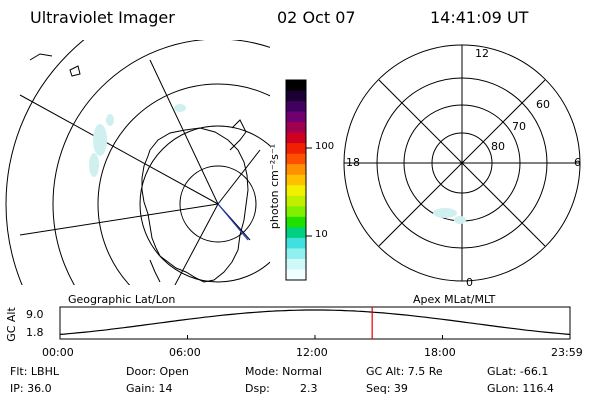 The height and width of the screenshot is (400, 600). I want to click on orbit-xtick: 00:00, so click(58, 352).